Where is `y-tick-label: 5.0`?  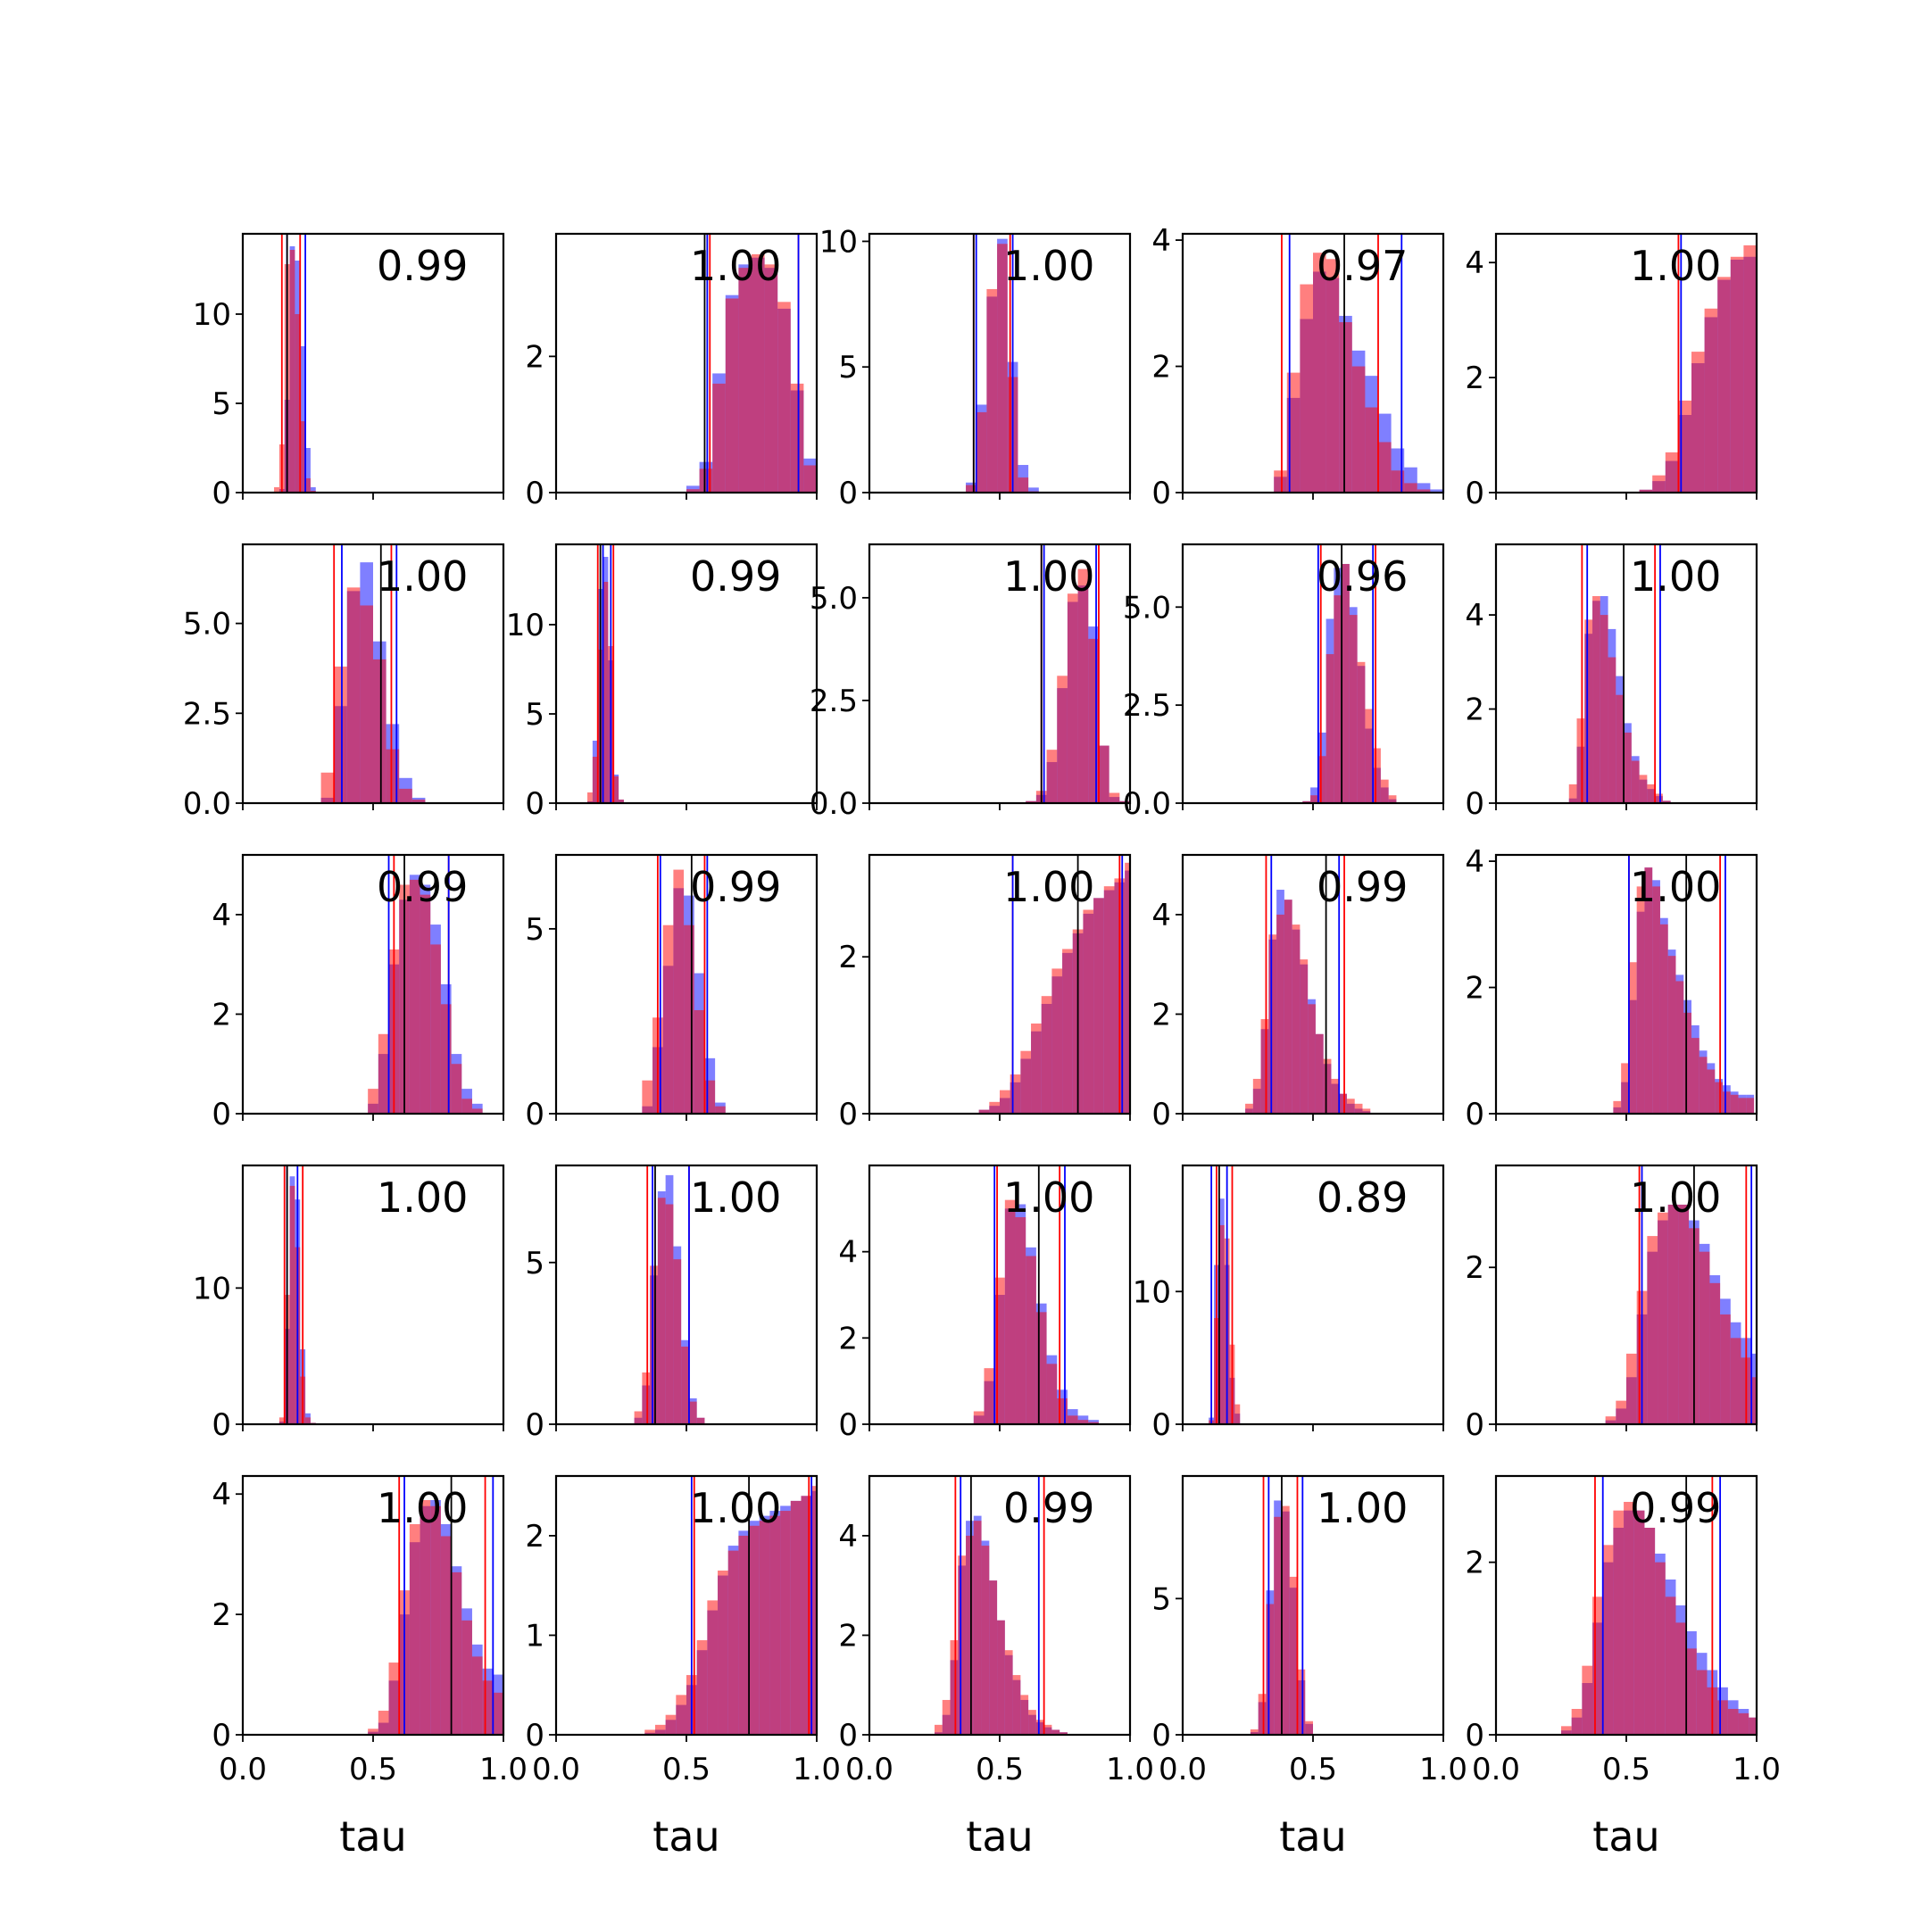 y-tick-label: 5.0 is located at coordinates (834, 599).